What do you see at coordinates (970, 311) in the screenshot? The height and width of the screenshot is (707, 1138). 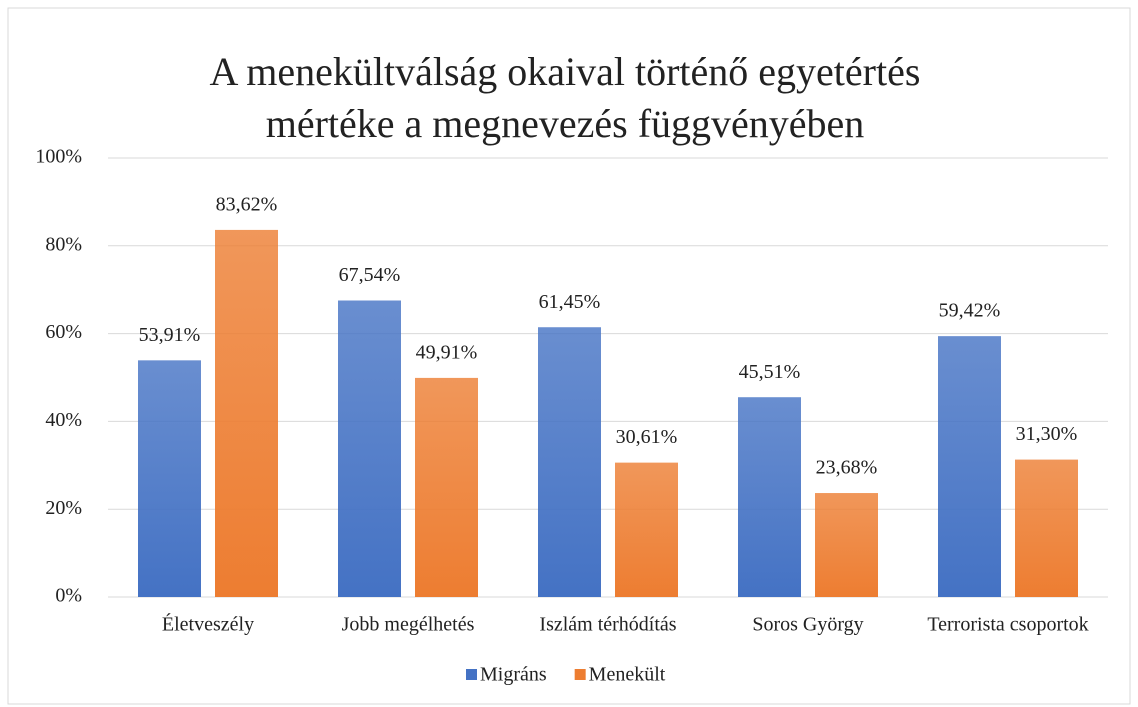 I see `data-label: 59,42%` at bounding box center [970, 311].